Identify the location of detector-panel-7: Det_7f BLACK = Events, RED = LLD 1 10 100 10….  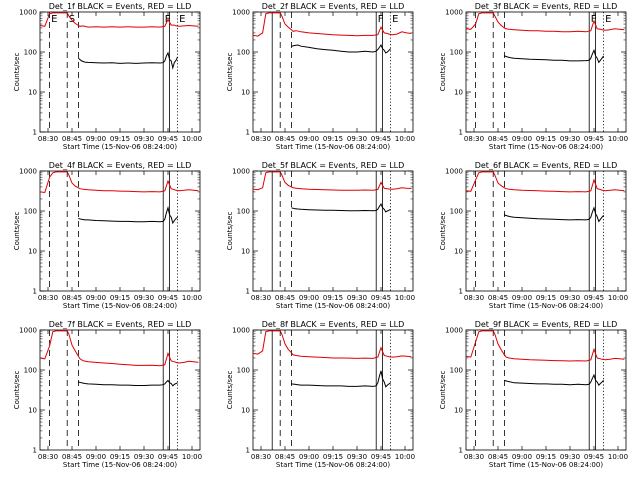
(107, 394).